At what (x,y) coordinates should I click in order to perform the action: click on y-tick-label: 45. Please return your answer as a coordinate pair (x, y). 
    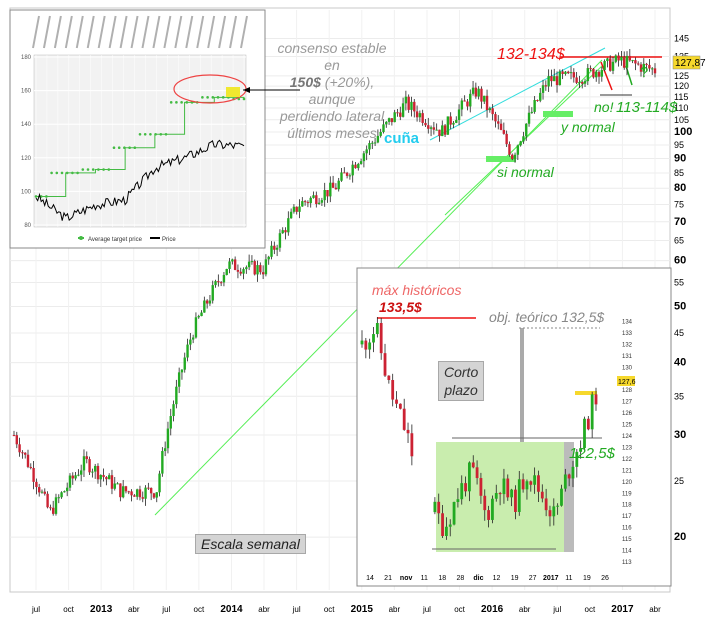
    Looking at the image, I should click on (679, 333).